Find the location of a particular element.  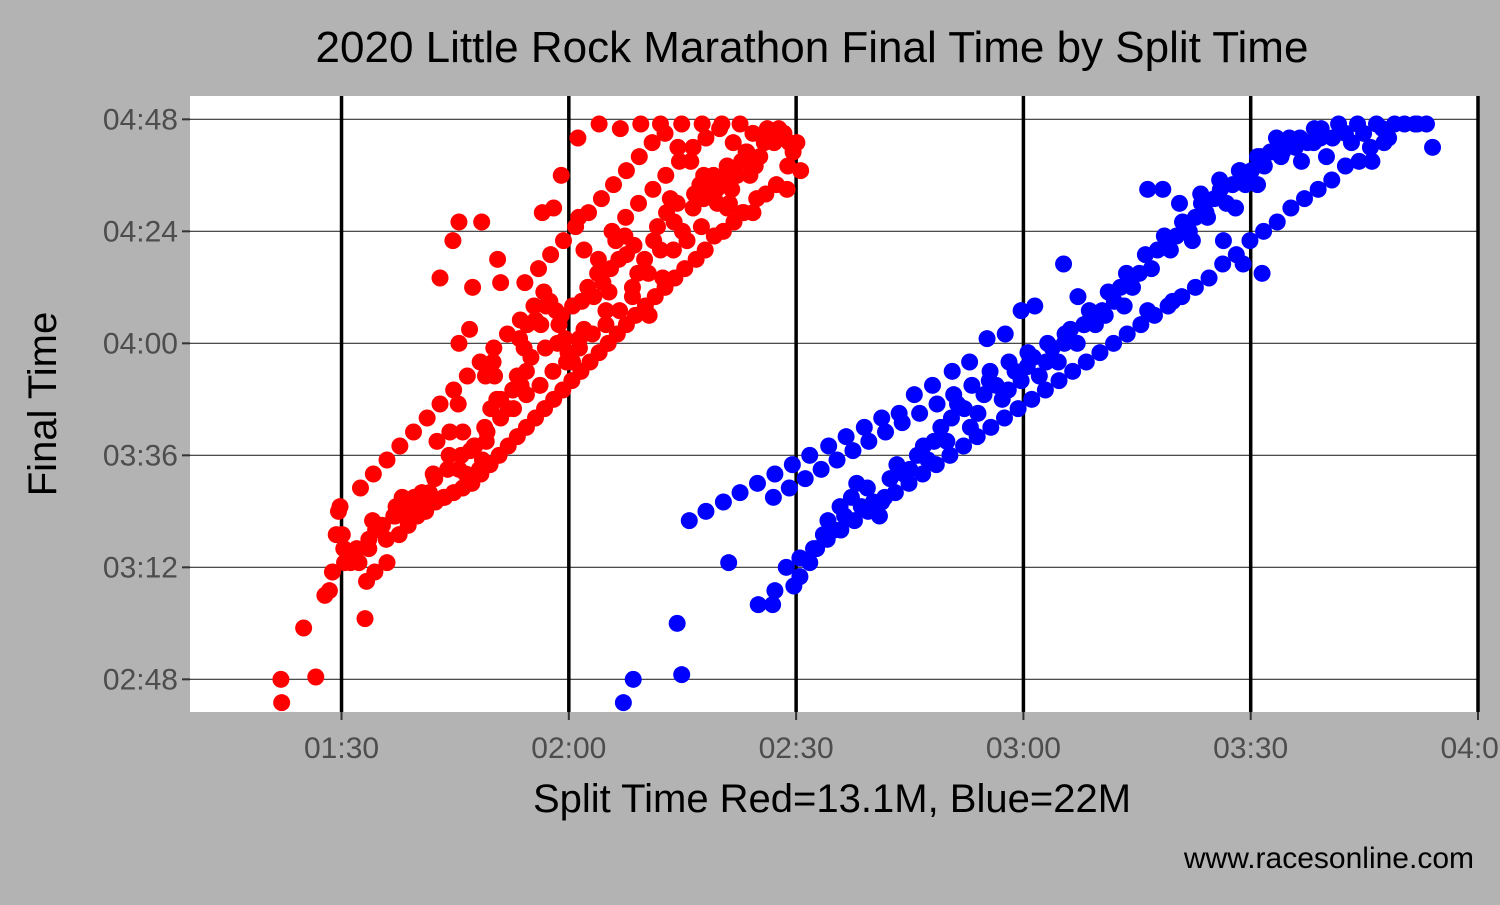

y-axis-ticks: 02:48 03:12 03:36 04:00 04:24 04:48 is located at coordinates (146, 399).